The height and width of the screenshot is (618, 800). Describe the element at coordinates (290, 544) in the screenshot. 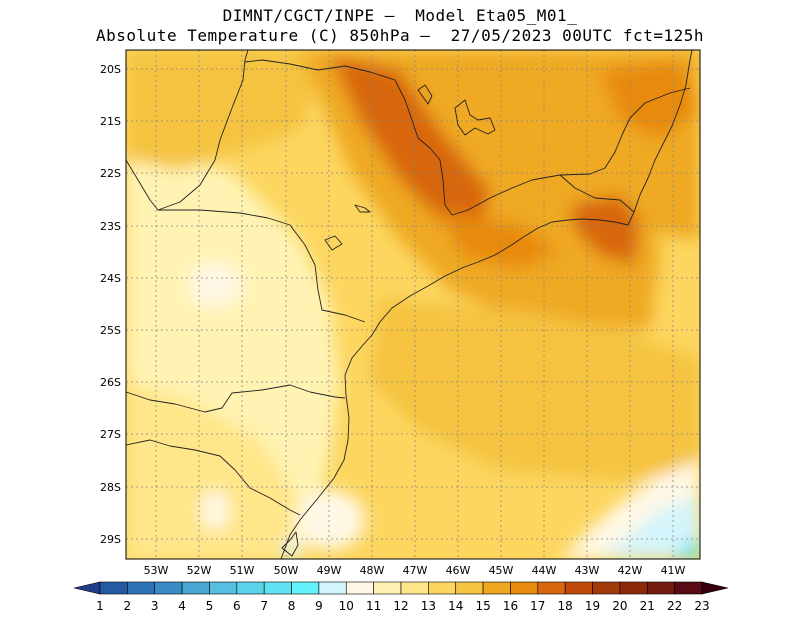

I see `lagoon` at that location.